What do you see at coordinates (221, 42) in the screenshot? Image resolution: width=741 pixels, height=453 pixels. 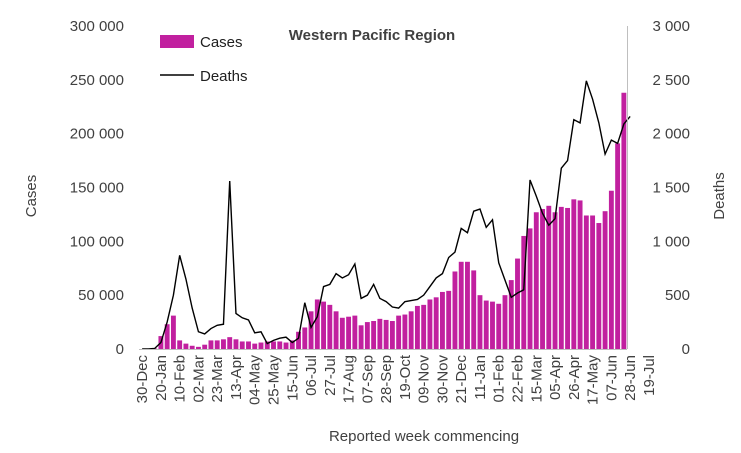 I see `legend-cases-label: Cases` at bounding box center [221, 42].